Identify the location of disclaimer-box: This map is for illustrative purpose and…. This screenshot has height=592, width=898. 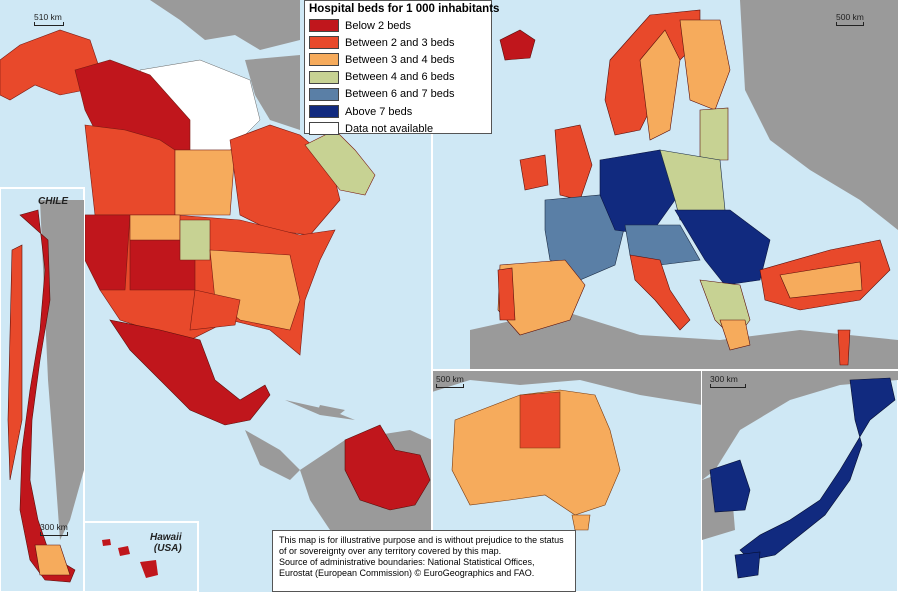
(424, 561).